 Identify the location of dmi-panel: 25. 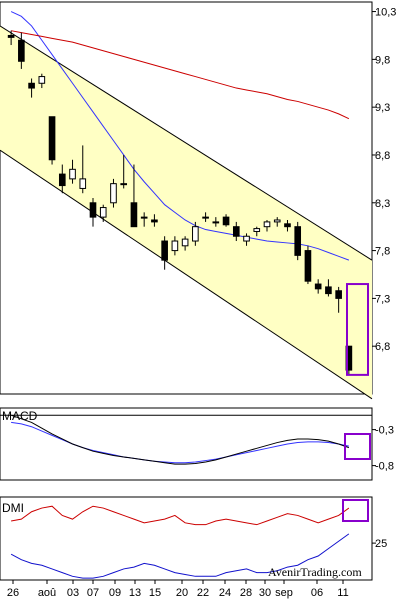
(193, 538).